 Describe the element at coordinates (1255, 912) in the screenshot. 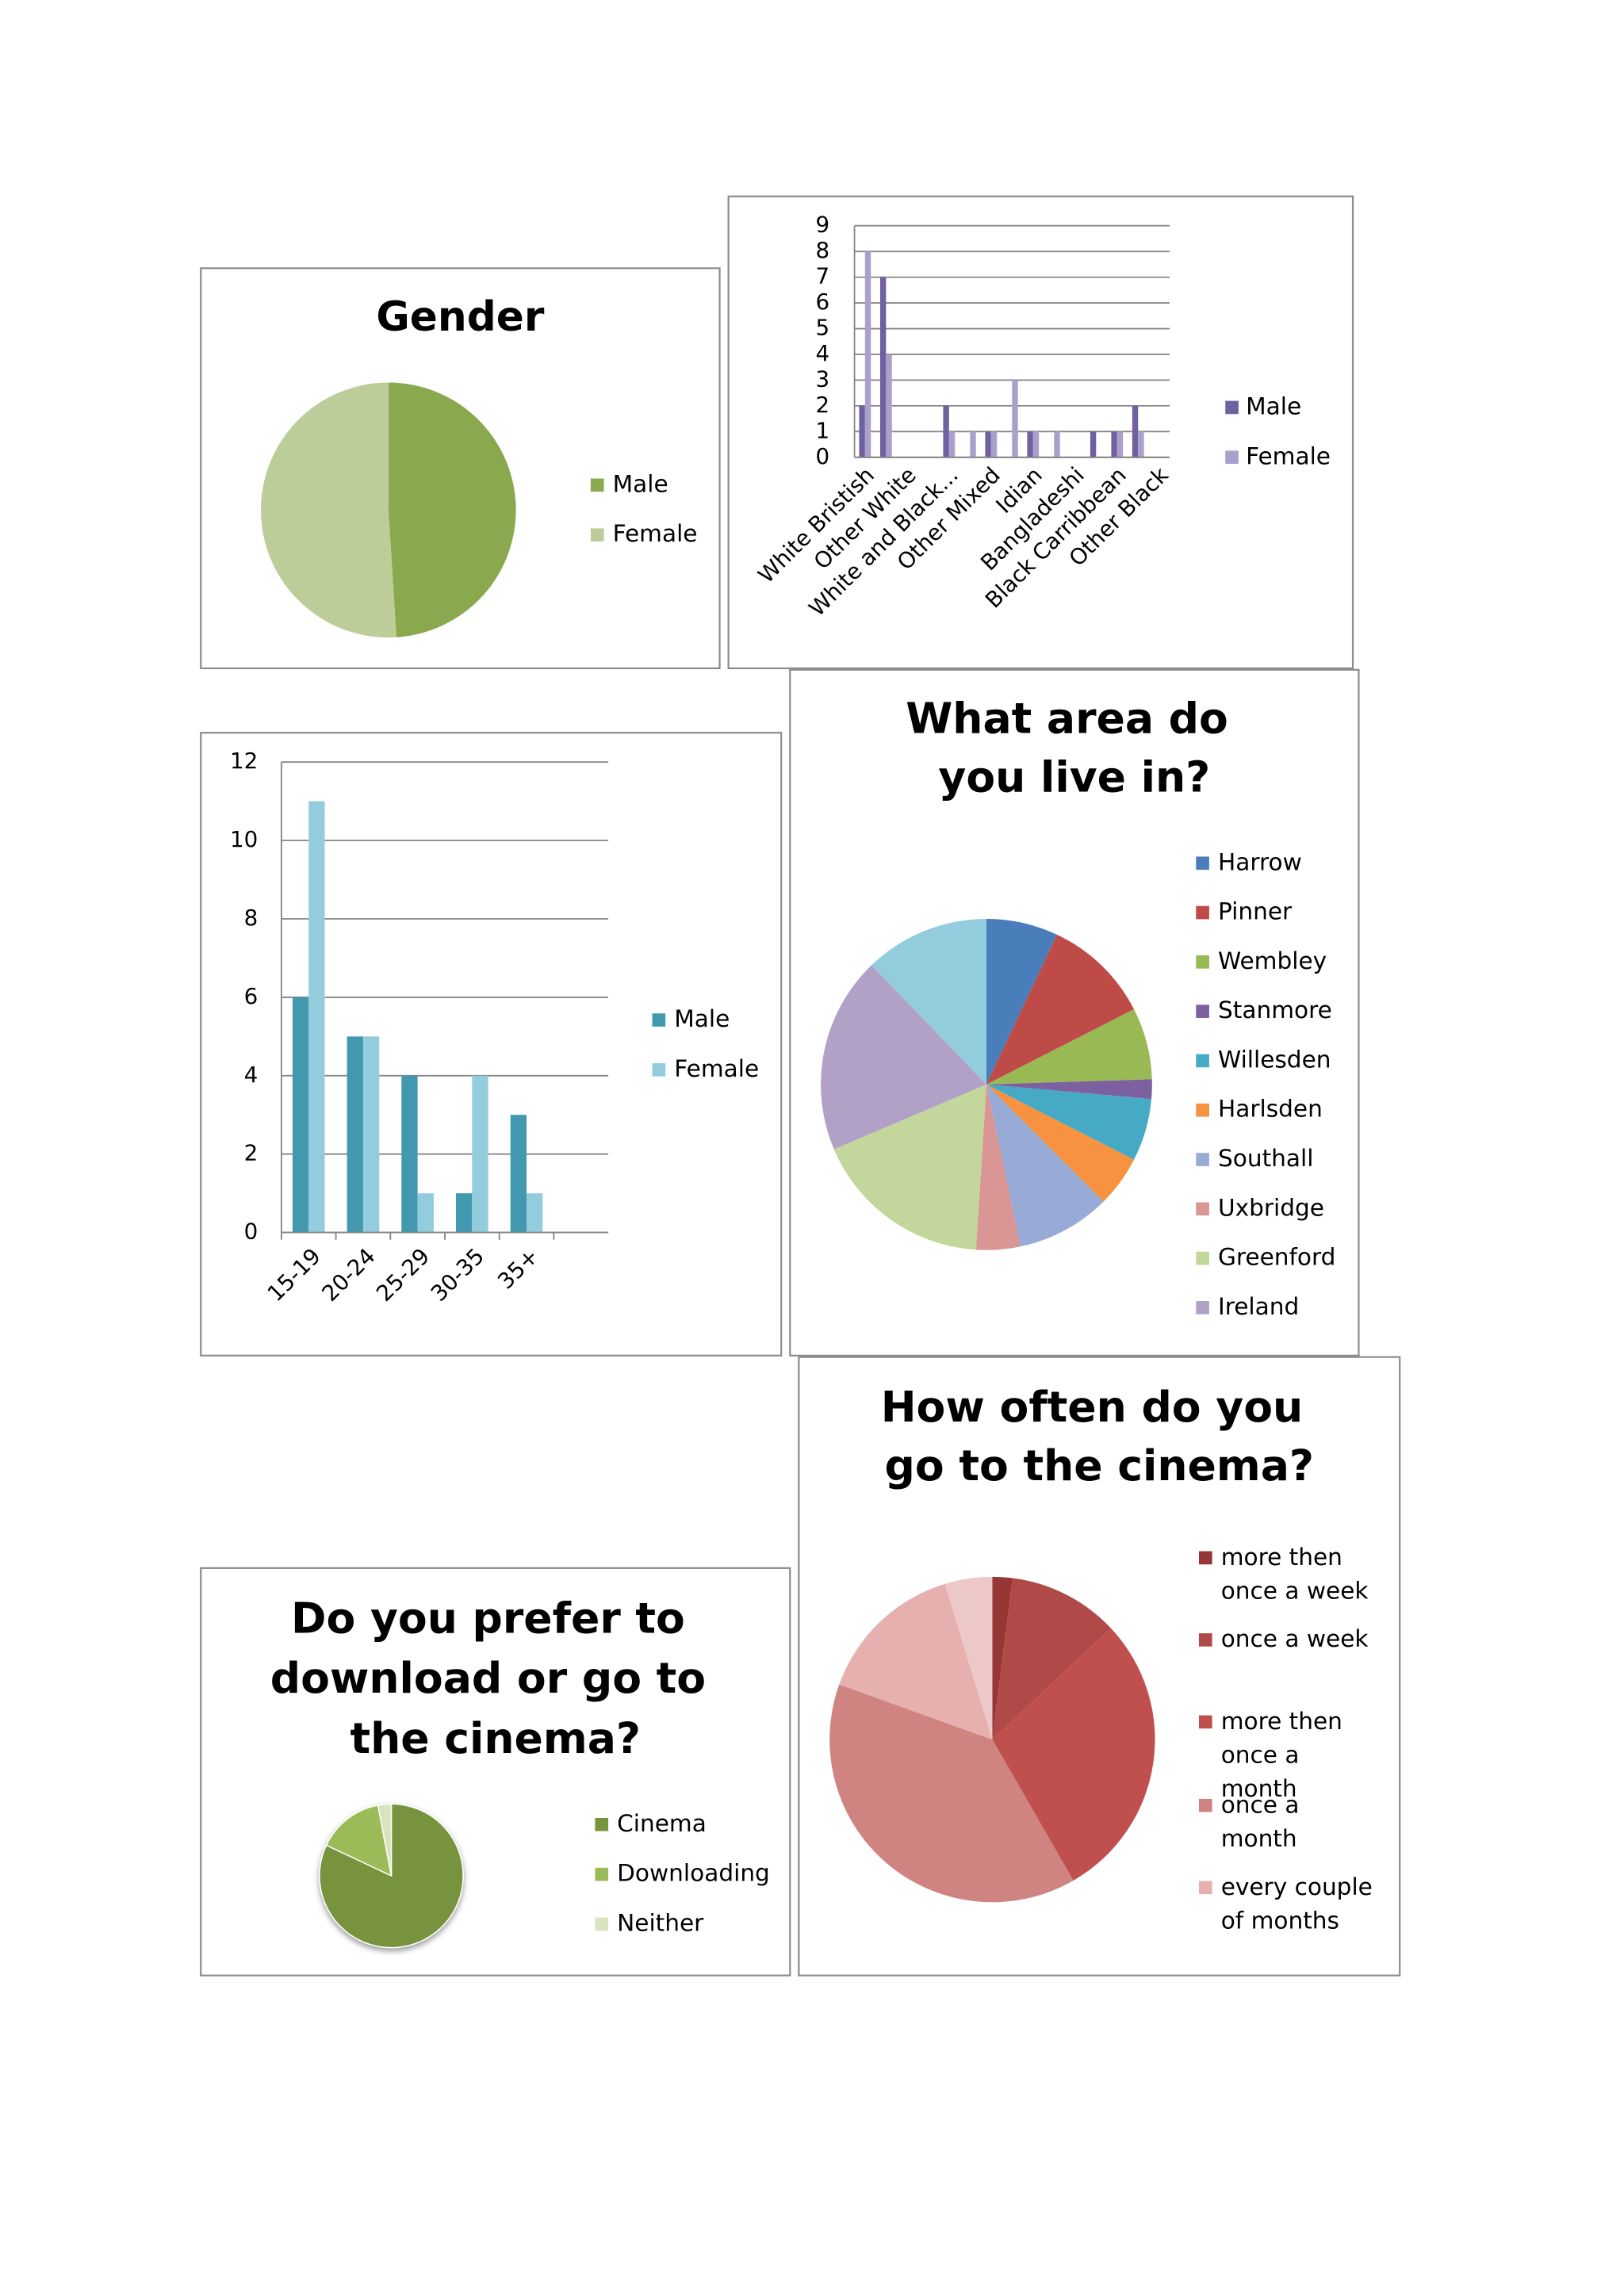

I see `legend-label: Pinner` at that location.